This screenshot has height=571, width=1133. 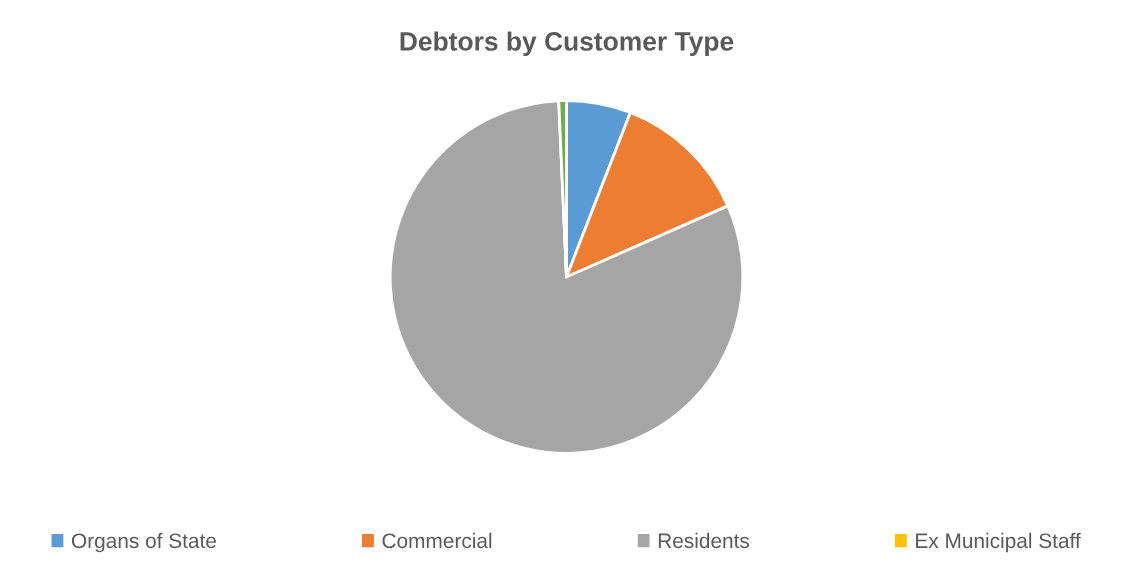 I want to click on chart-title: Debtors by Customer Type, so click(x=567, y=43).